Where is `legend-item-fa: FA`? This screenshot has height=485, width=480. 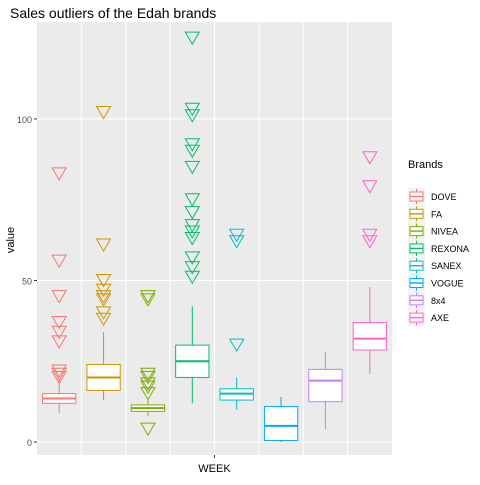
legend-item-fa: FA is located at coordinates (425, 214).